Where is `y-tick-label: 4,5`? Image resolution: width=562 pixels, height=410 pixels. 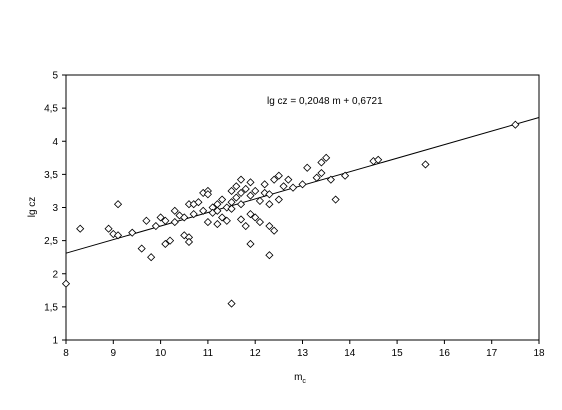 y-tick-label: 4,5 is located at coordinates (51, 109).